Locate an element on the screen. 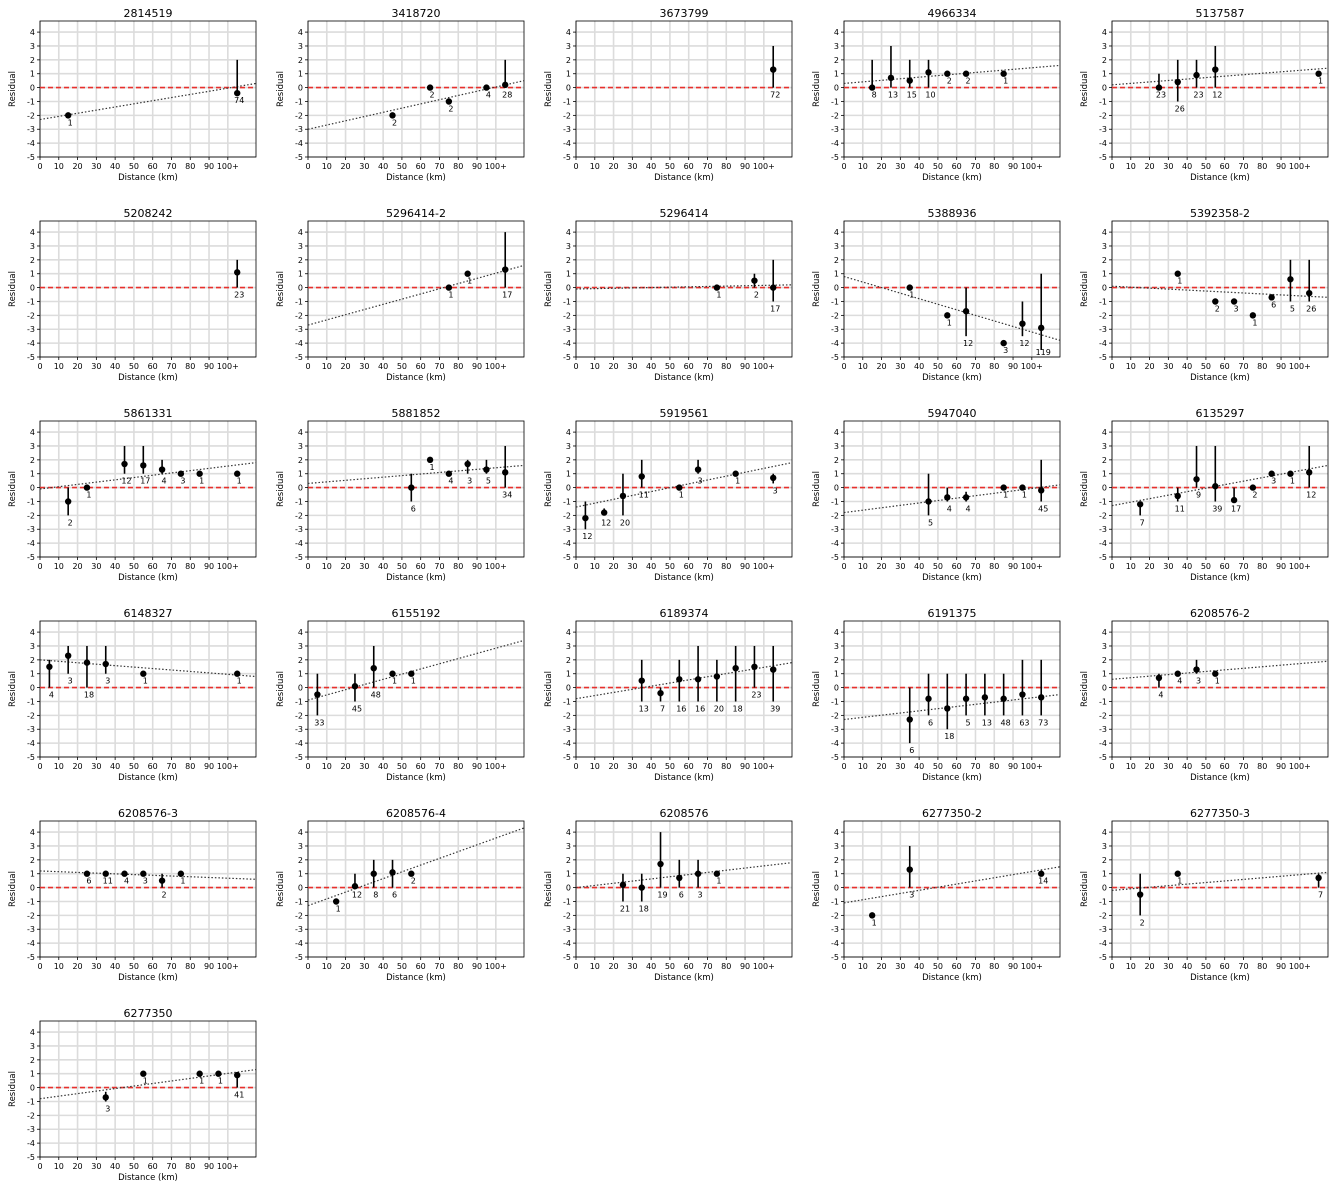  axes-frame is located at coordinates (1220, 289).